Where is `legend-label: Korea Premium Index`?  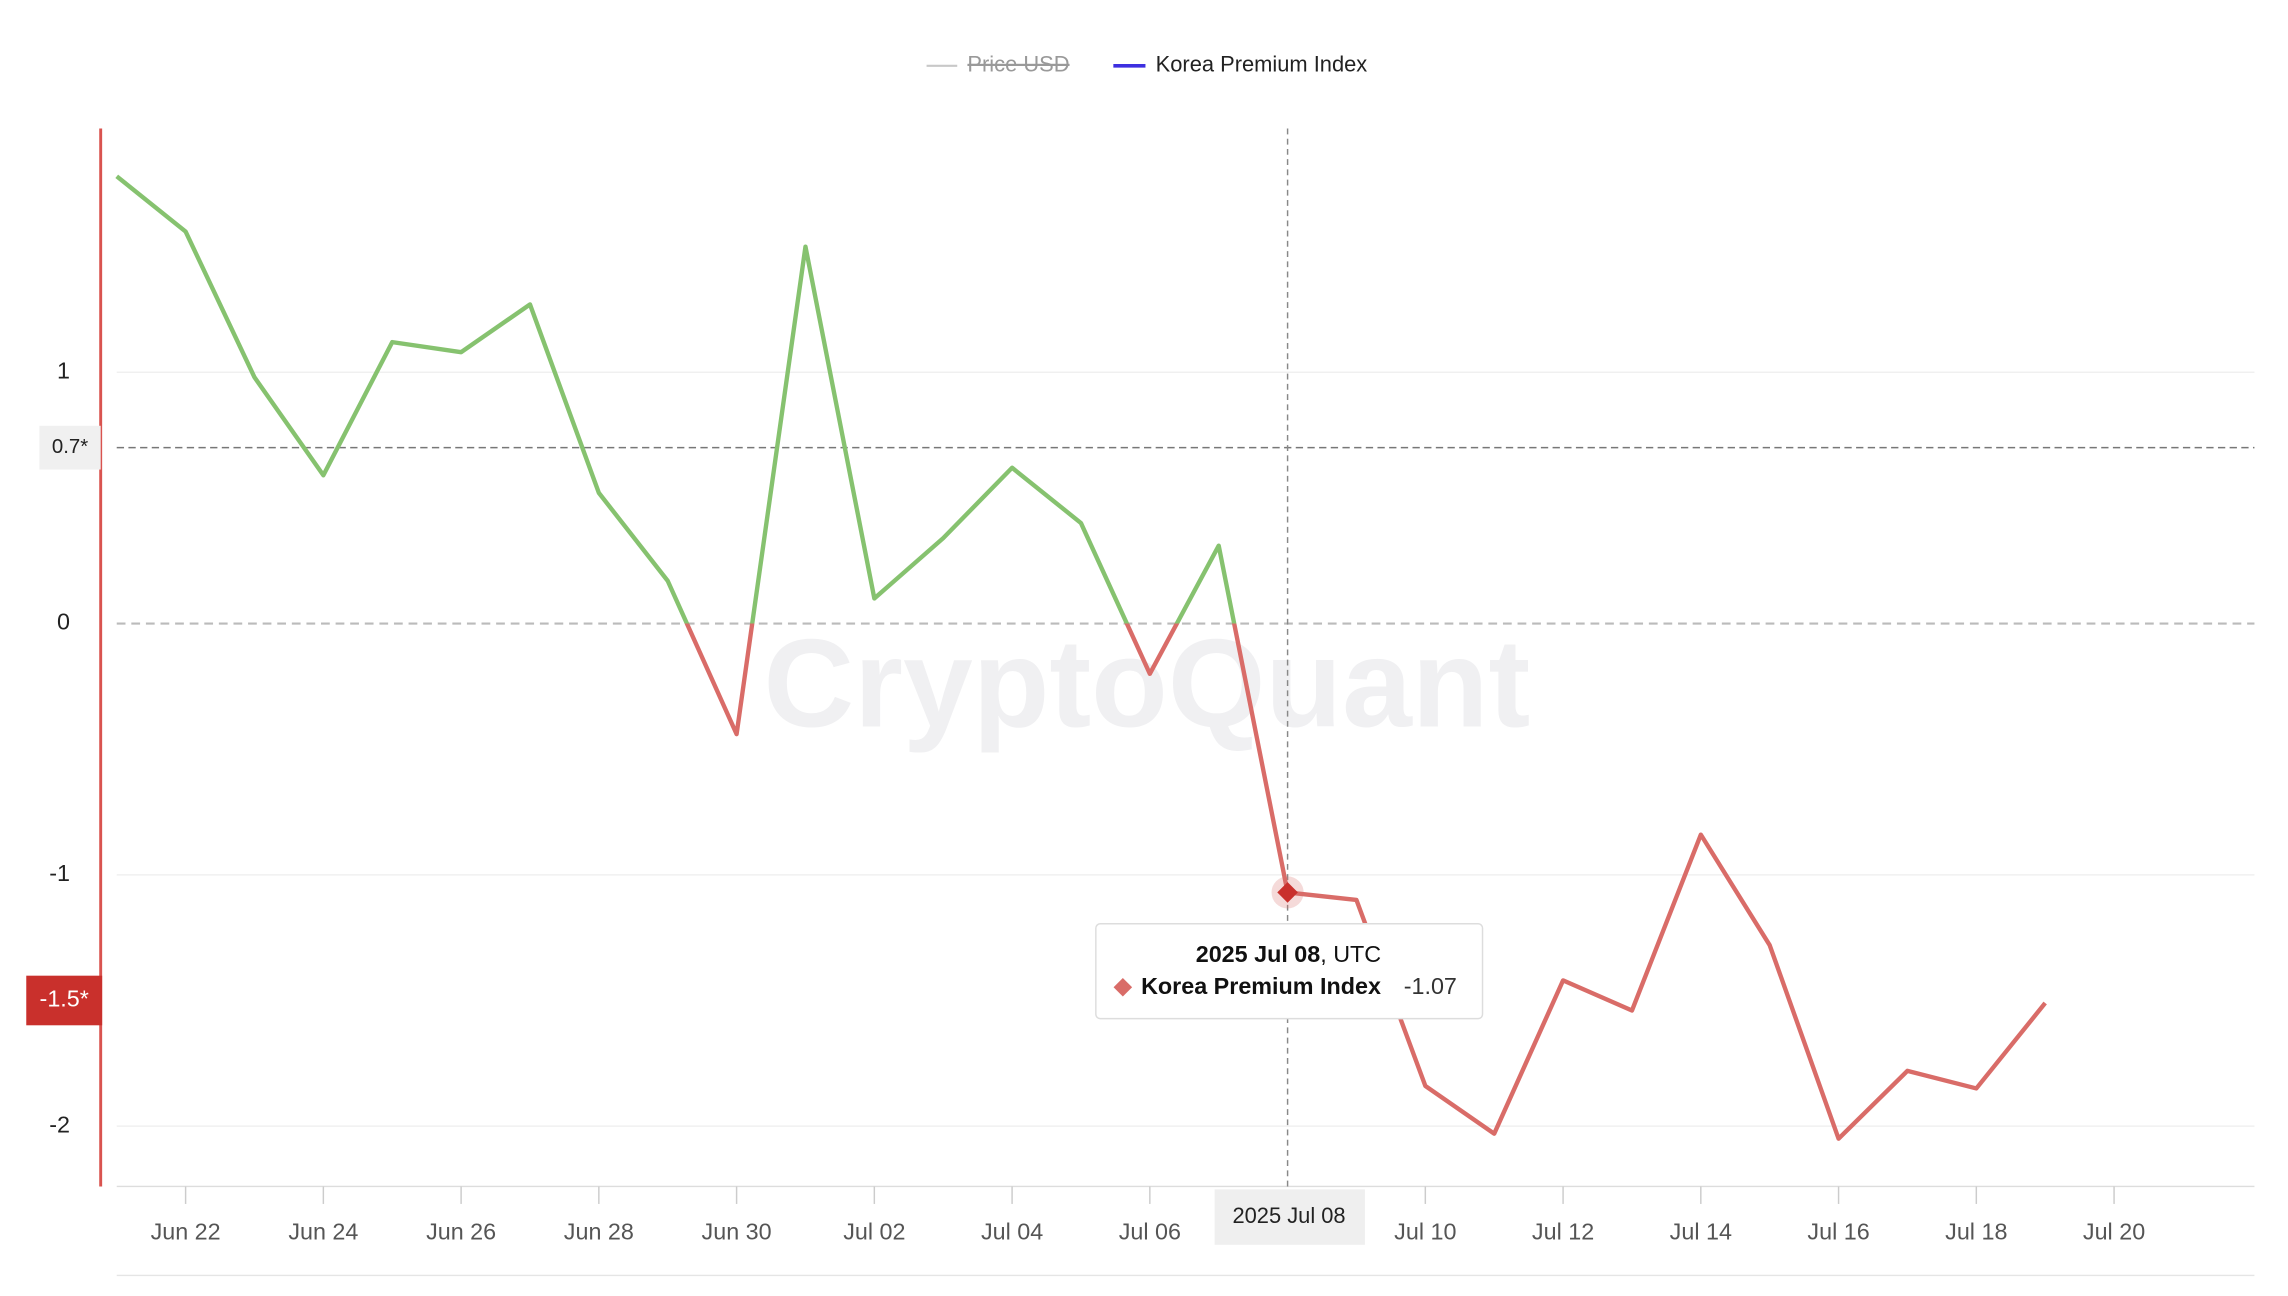 legend-label: Korea Premium Index is located at coordinates (1262, 64).